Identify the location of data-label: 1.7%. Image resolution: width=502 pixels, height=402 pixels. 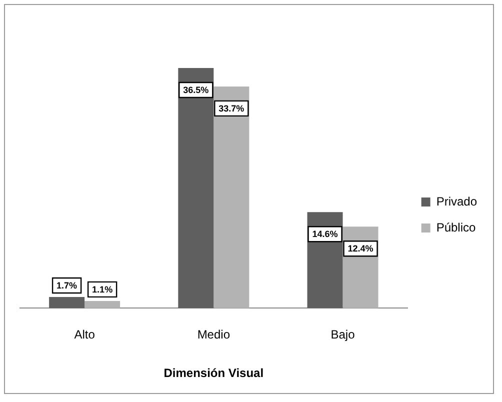
(67, 285).